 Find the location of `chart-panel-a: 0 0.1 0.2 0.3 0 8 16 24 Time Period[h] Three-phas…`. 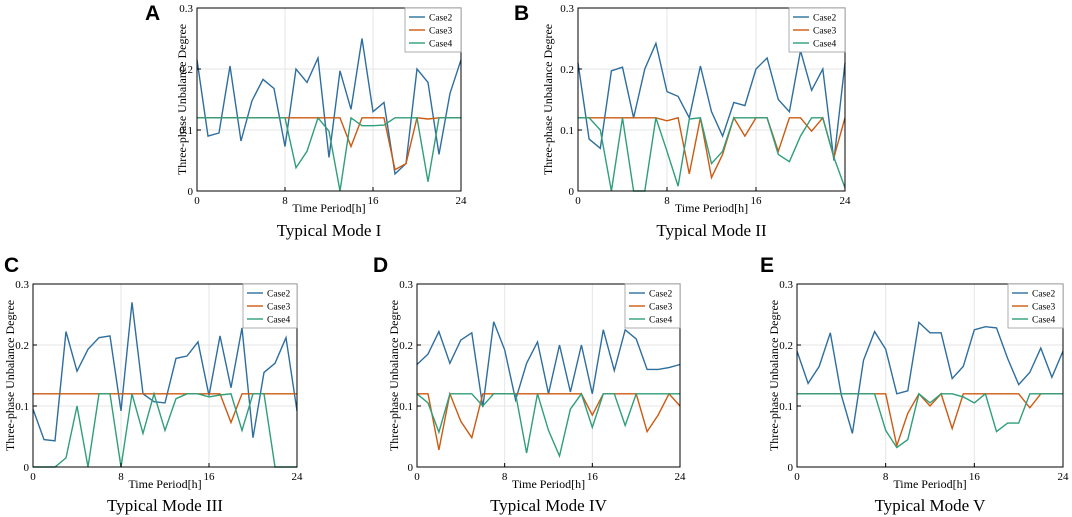

chart-panel-a: 0 0.1 0.2 0.3 0 8 16 24 Time Period[h] Three-phas… is located at coordinates (306, 121).